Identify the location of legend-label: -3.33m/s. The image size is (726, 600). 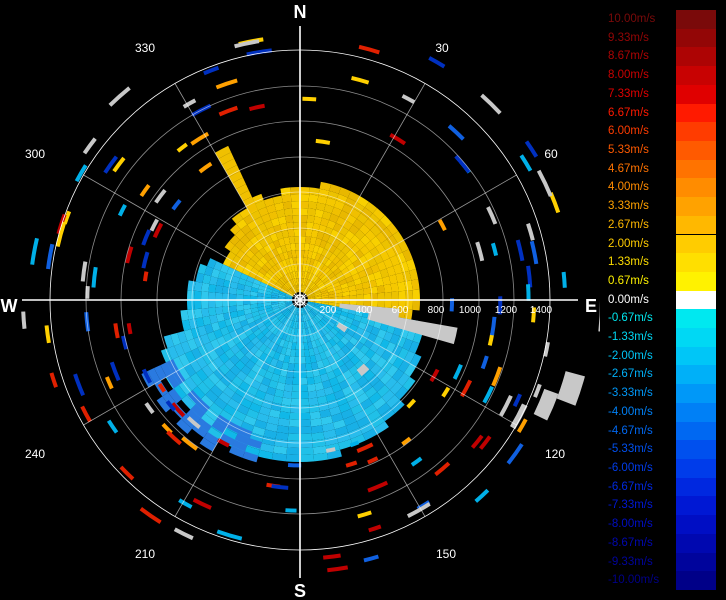
(630, 393).